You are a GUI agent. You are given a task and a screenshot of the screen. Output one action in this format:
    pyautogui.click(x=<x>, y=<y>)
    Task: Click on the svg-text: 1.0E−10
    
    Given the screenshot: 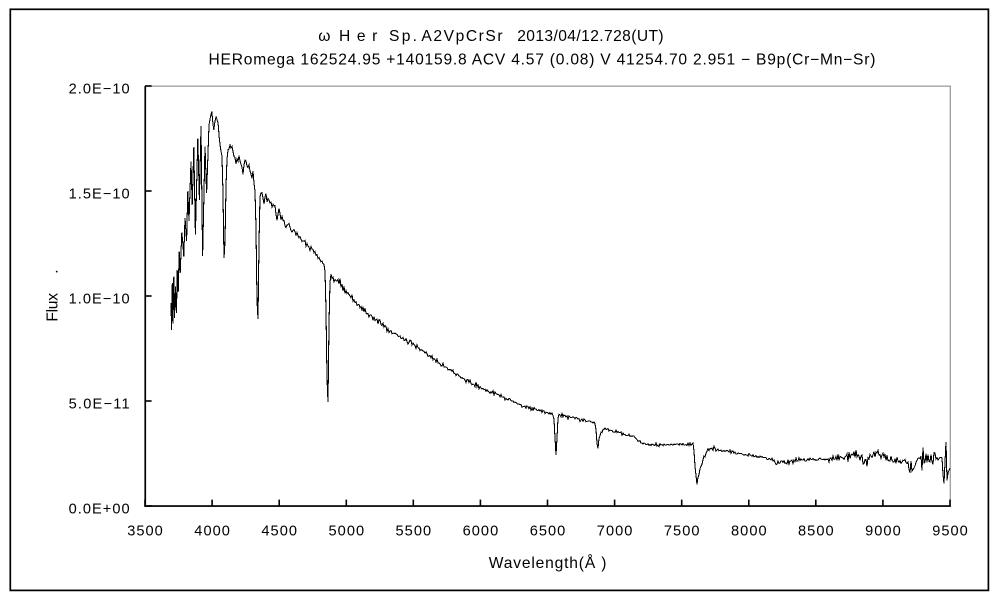 What is the action you would take?
    pyautogui.click(x=99, y=299)
    